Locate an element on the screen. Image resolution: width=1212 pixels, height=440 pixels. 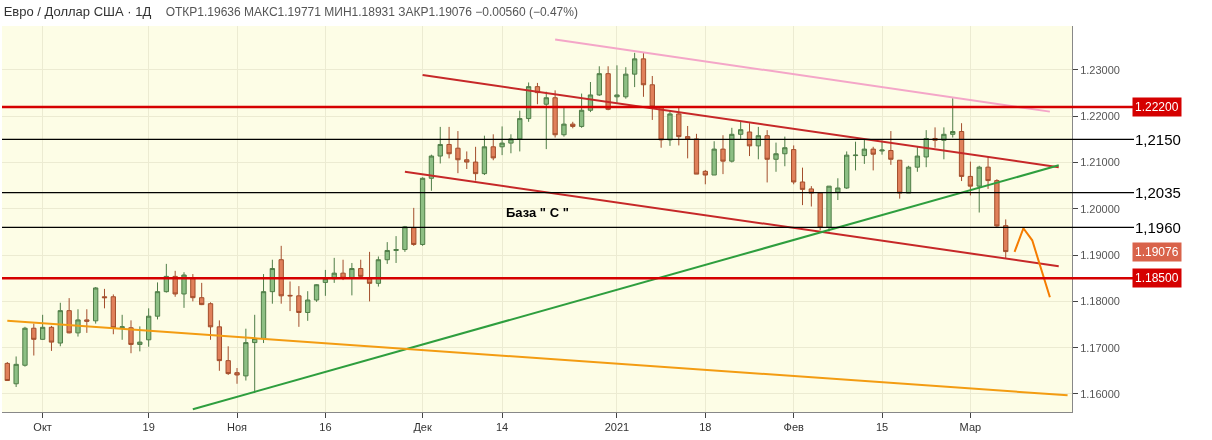
ref-line-label: 1,2035 is located at coordinates (1158, 192).